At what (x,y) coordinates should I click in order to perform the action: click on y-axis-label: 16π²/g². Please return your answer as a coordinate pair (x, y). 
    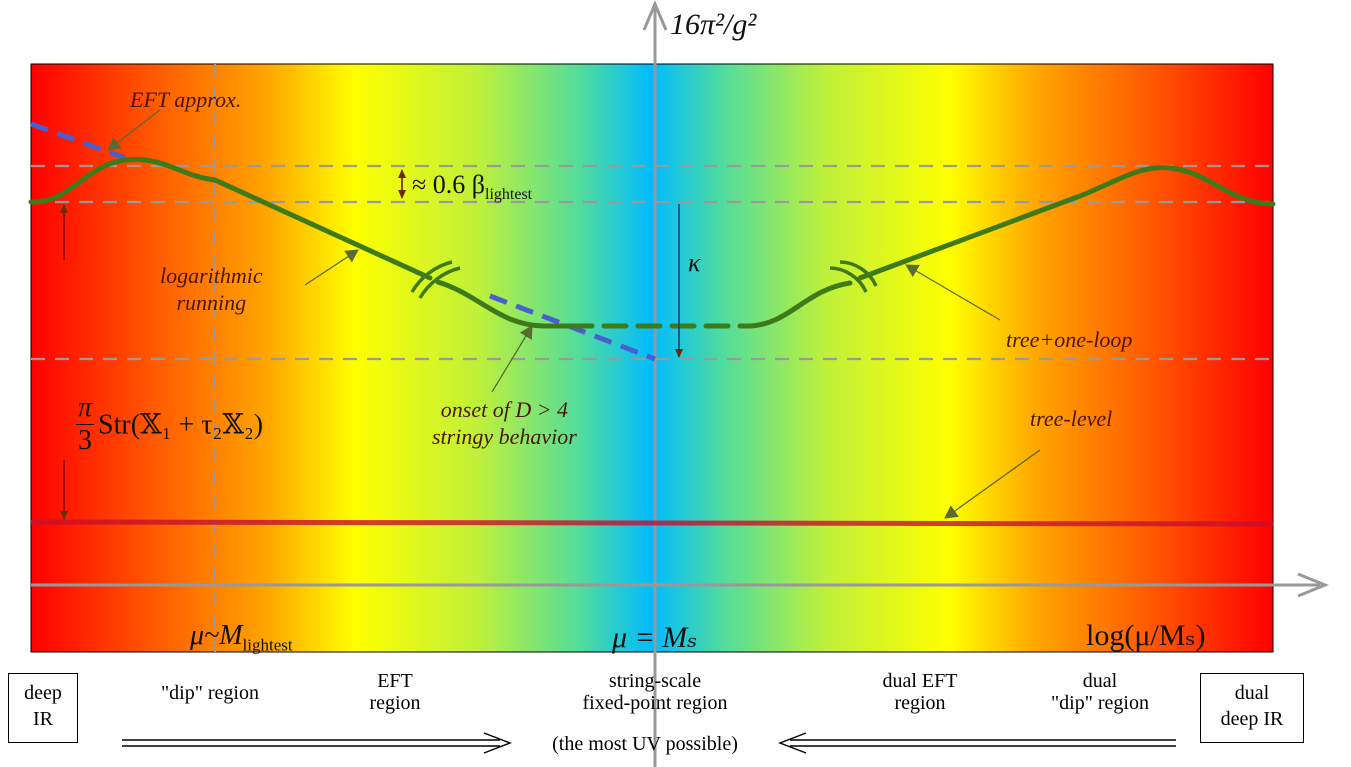
    Looking at the image, I should click on (713, 24).